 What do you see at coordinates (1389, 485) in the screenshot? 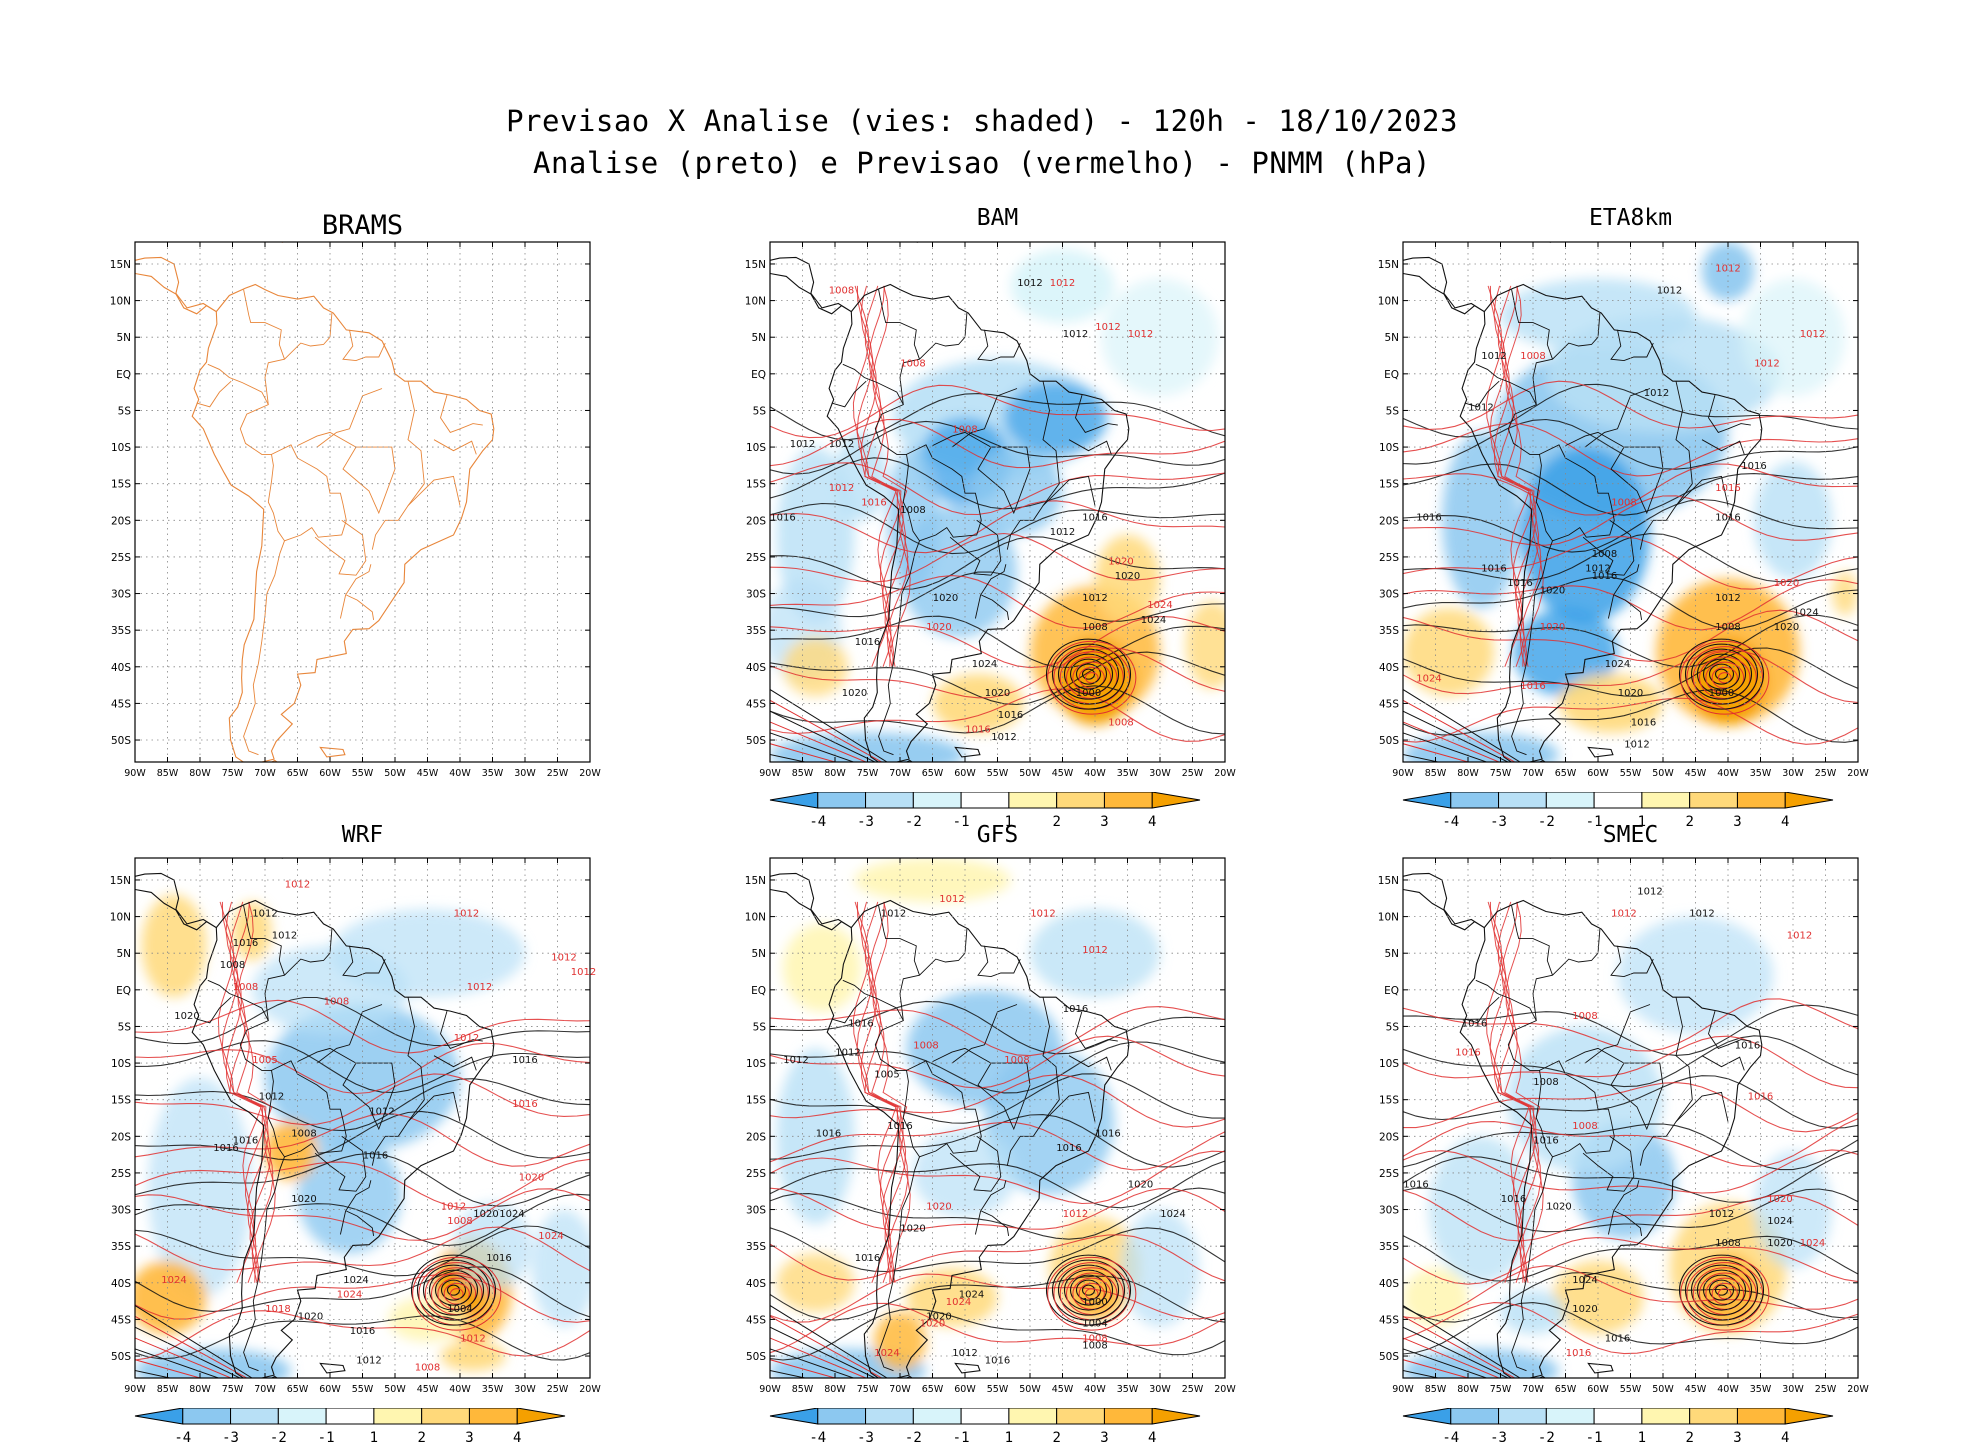
I see `lat-tick-label: 15S` at bounding box center [1389, 485].